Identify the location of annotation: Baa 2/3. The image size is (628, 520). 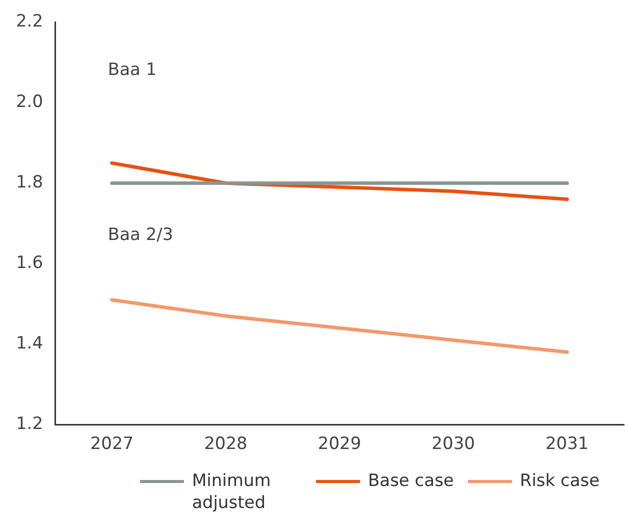
(141, 234).